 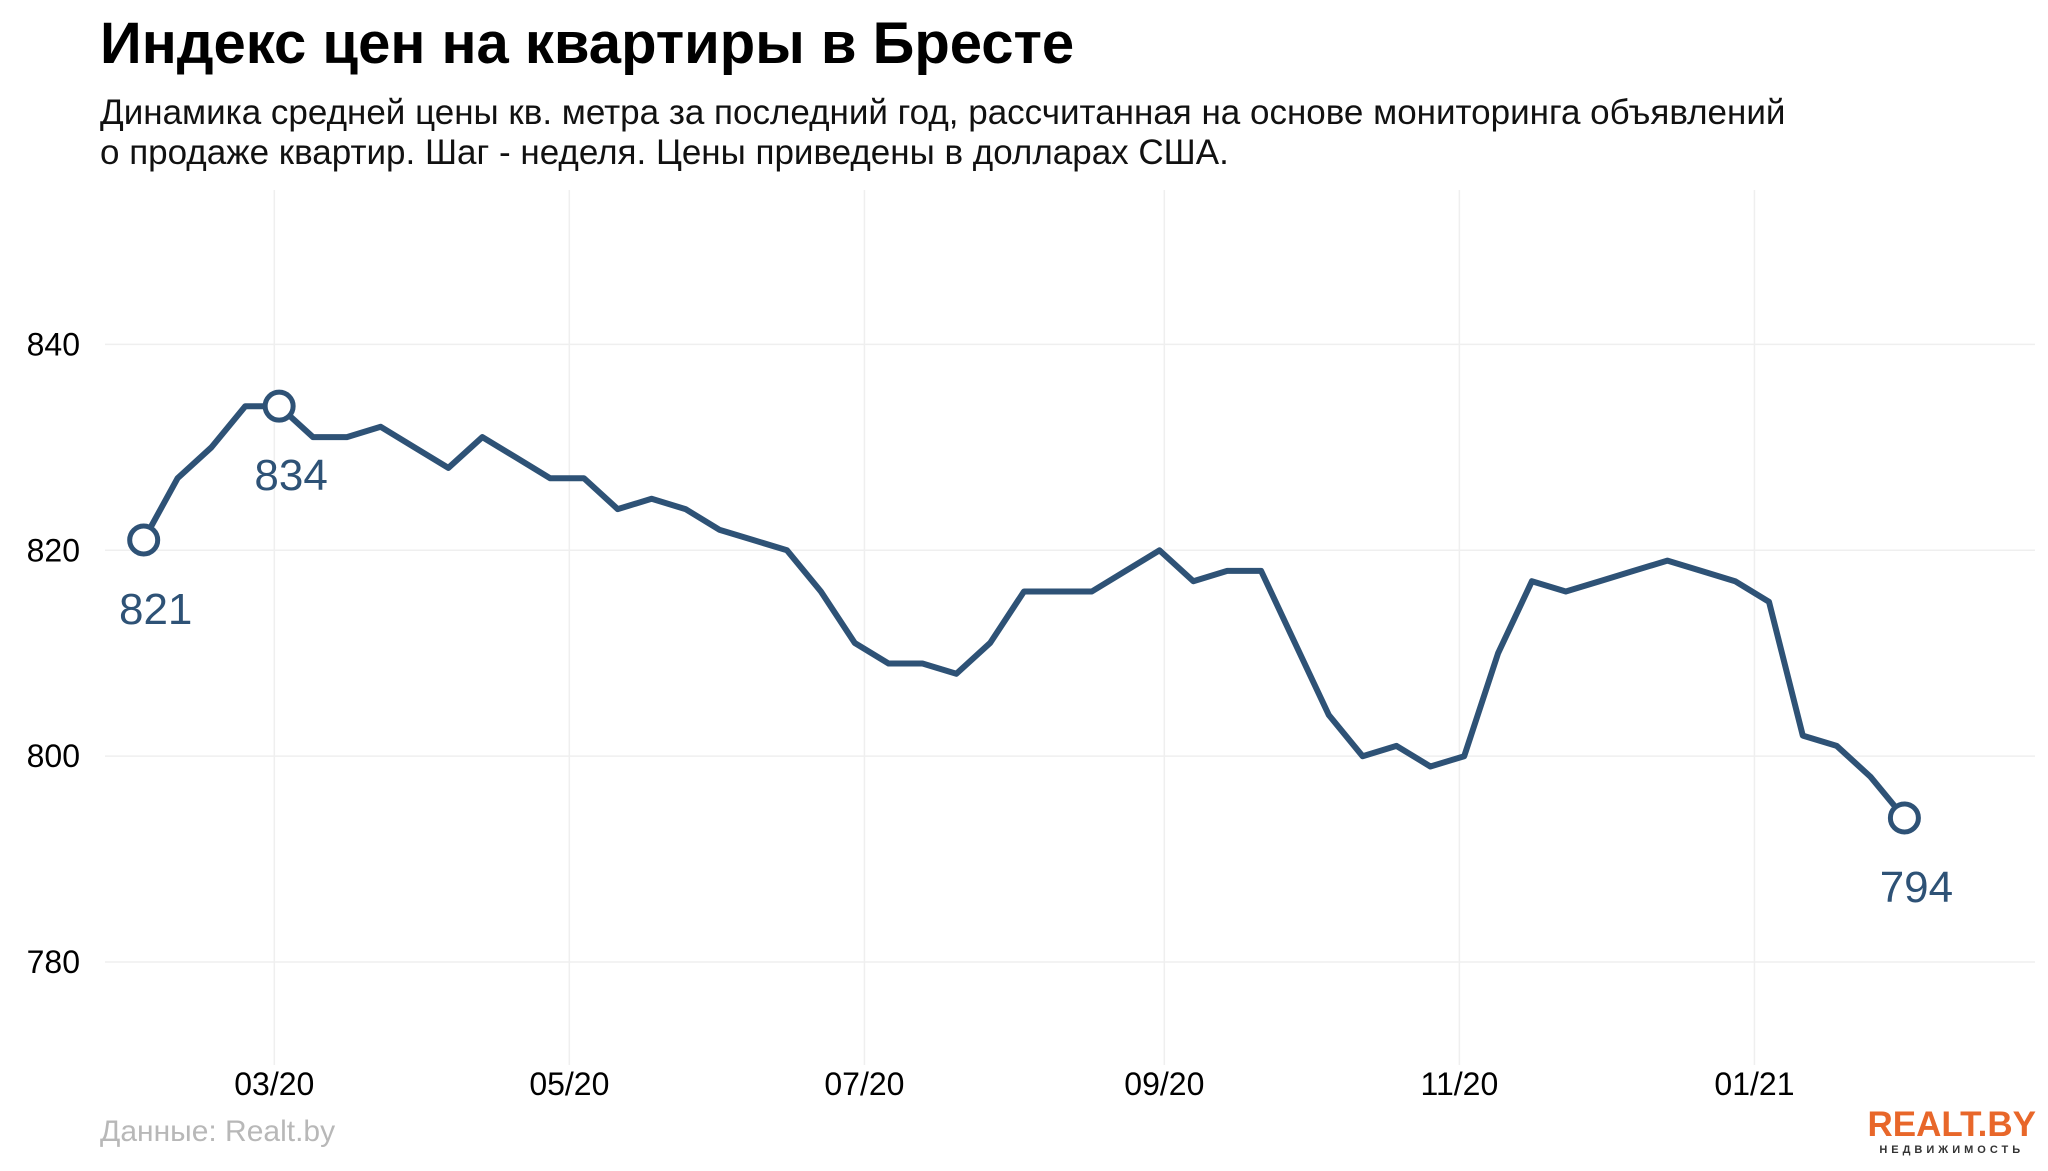 I want to click on x-tick-label: 07/20, so click(x=864, y=1084).